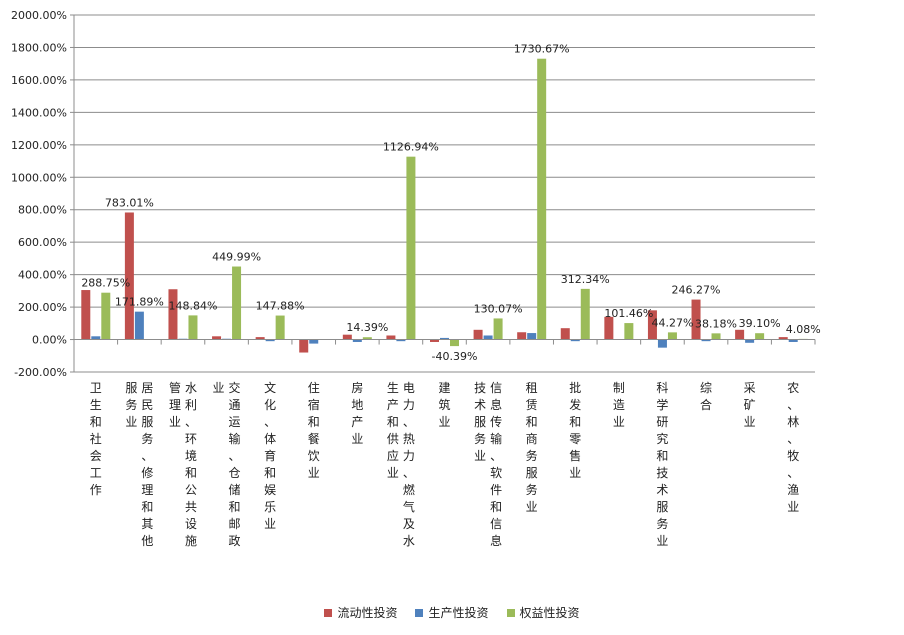 This screenshot has height=635, width=904. Describe the element at coordinates (314, 430) in the screenshot. I see `x-category-label: 住宿和餐饮业` at that location.